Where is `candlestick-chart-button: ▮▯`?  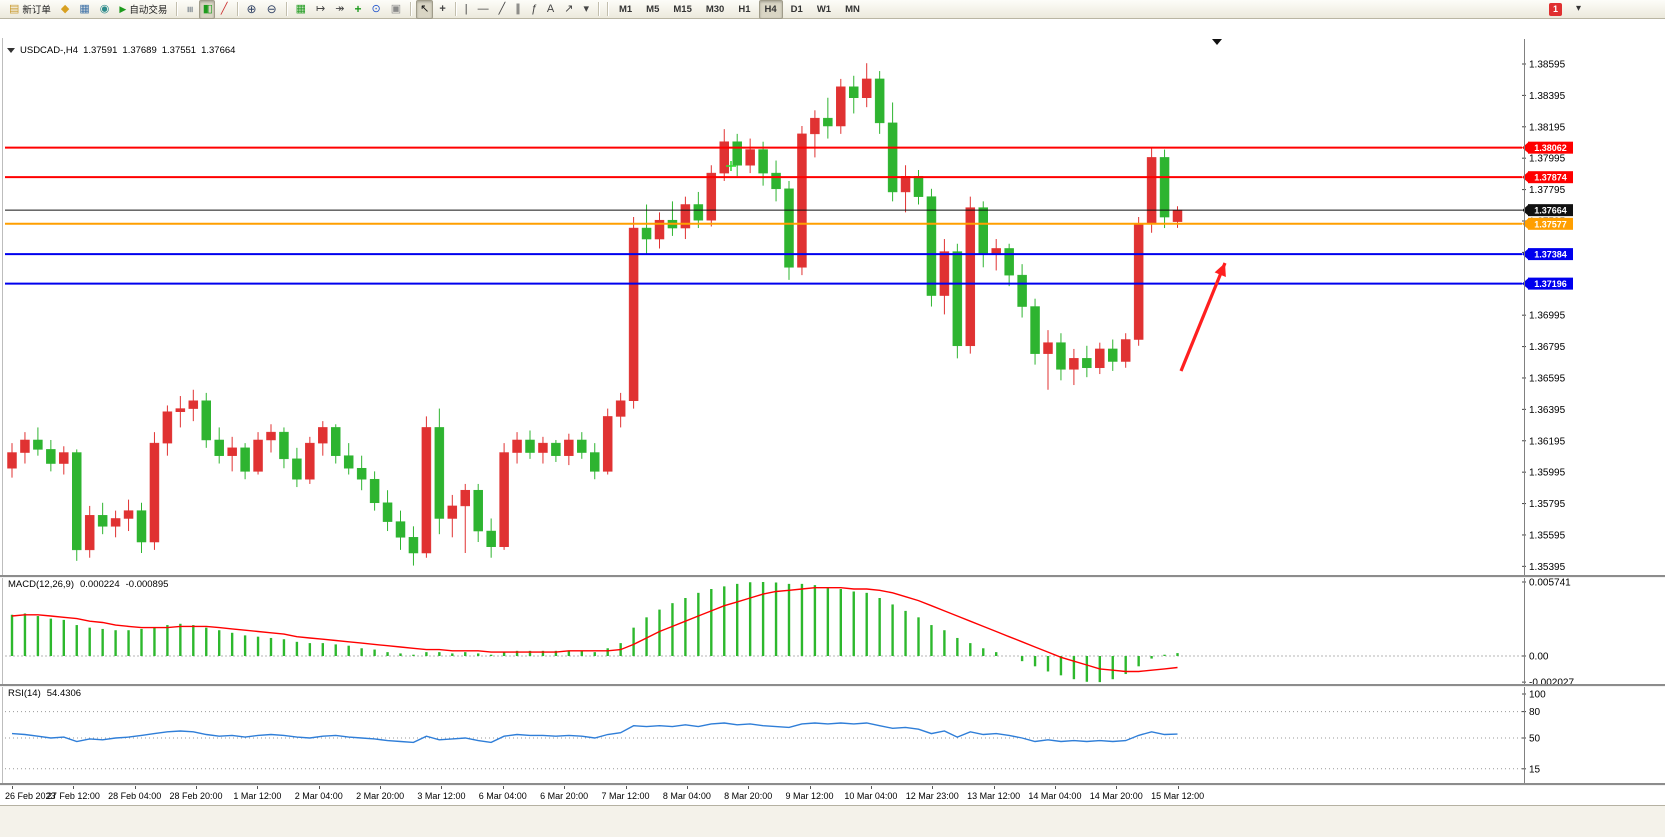 candlestick-chart-button: ▮▯ is located at coordinates (206, 9).